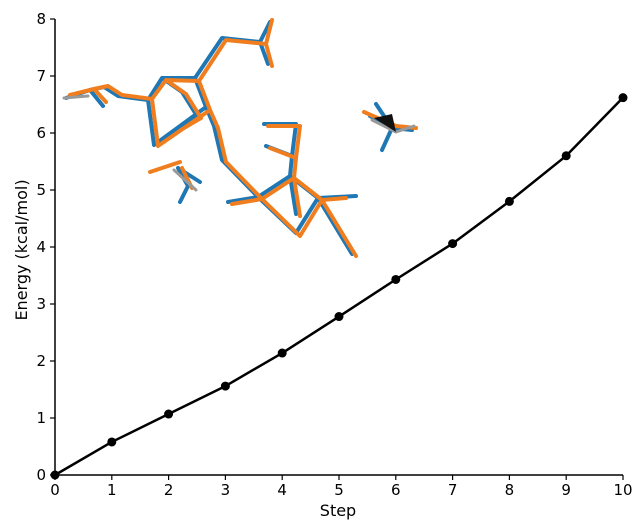 The image size is (634, 520). I want to click on x-tick-label: 1, so click(112, 490).